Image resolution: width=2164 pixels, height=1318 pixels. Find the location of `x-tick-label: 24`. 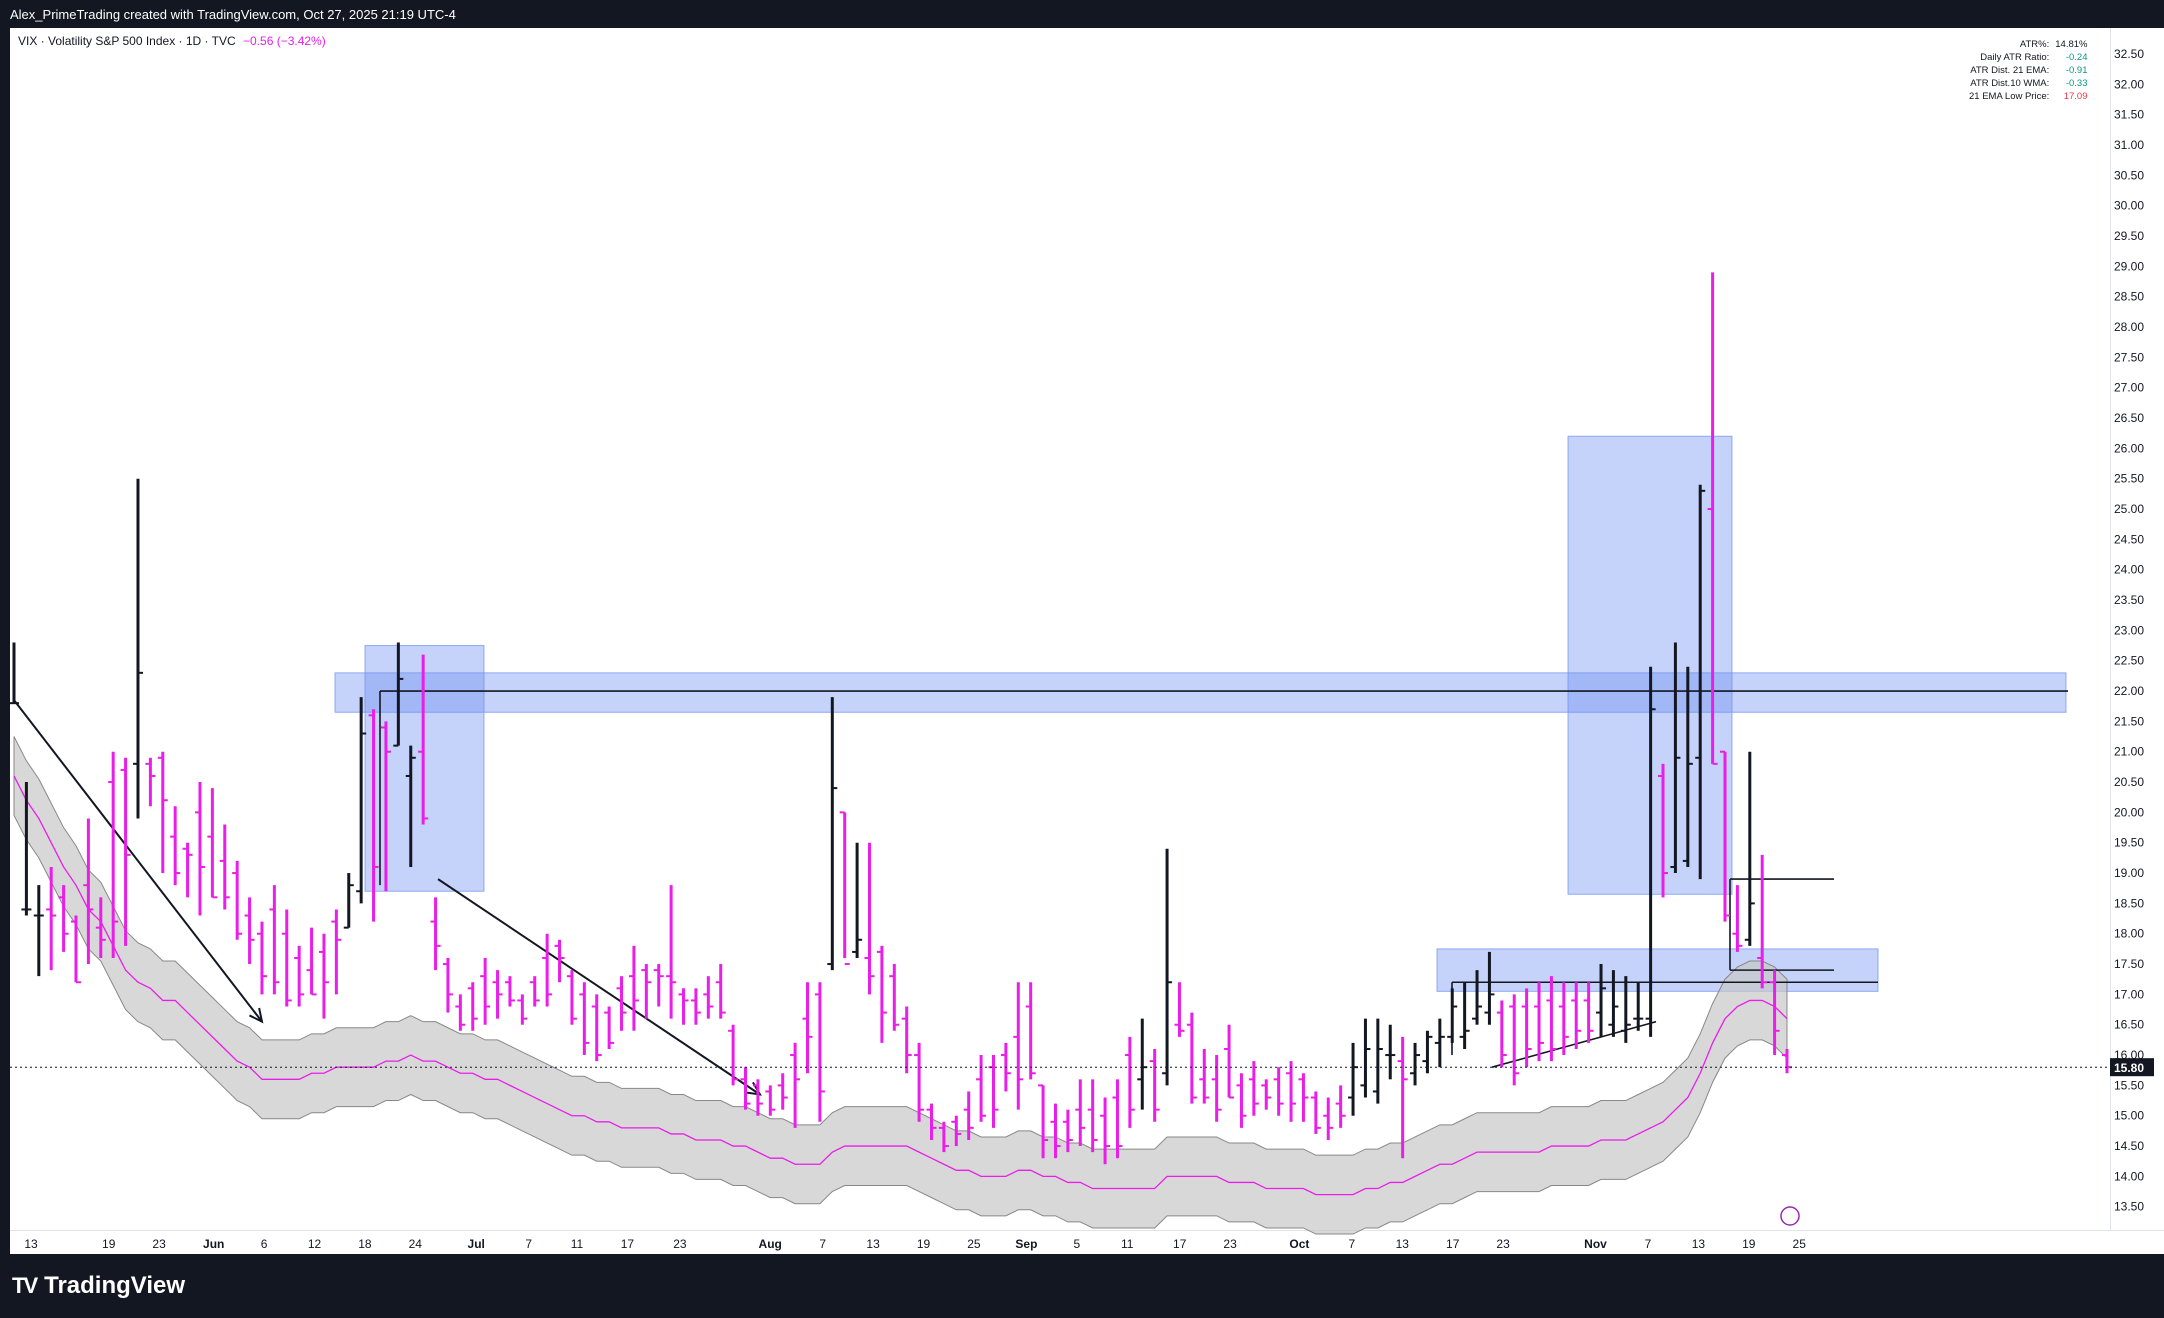

x-tick-label: 24 is located at coordinates (416, 1244).